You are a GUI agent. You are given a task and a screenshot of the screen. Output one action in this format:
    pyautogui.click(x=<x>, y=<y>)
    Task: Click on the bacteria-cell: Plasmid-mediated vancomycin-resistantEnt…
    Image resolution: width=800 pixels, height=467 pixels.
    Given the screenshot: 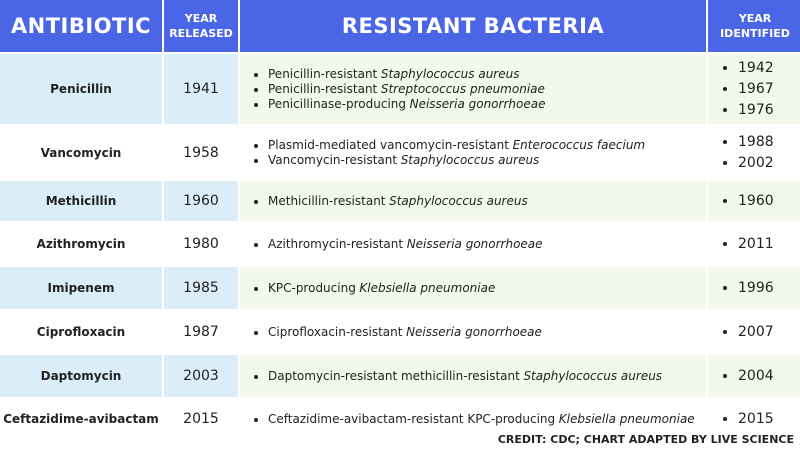 What is the action you would take?
    pyautogui.click(x=473, y=152)
    